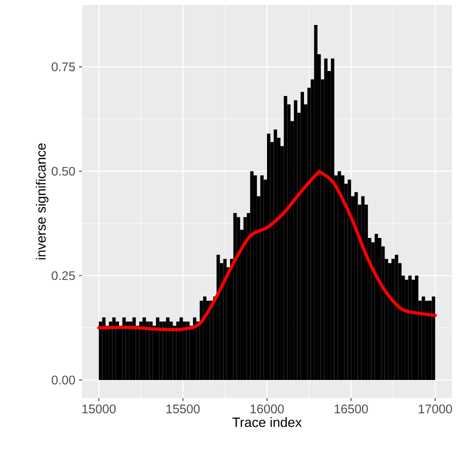 The width and height of the screenshot is (466, 450). What do you see at coordinates (42, 201) in the screenshot?
I see `y-axis-title: inverse significance` at bounding box center [42, 201].